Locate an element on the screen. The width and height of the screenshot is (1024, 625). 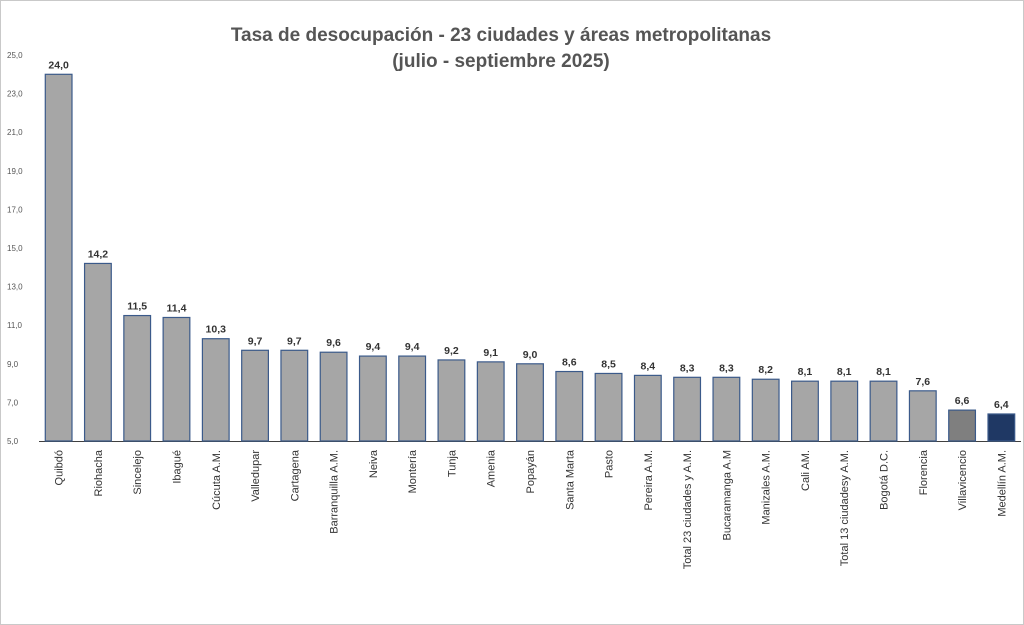
category-label: Riohacha is located at coordinates (99, 472).